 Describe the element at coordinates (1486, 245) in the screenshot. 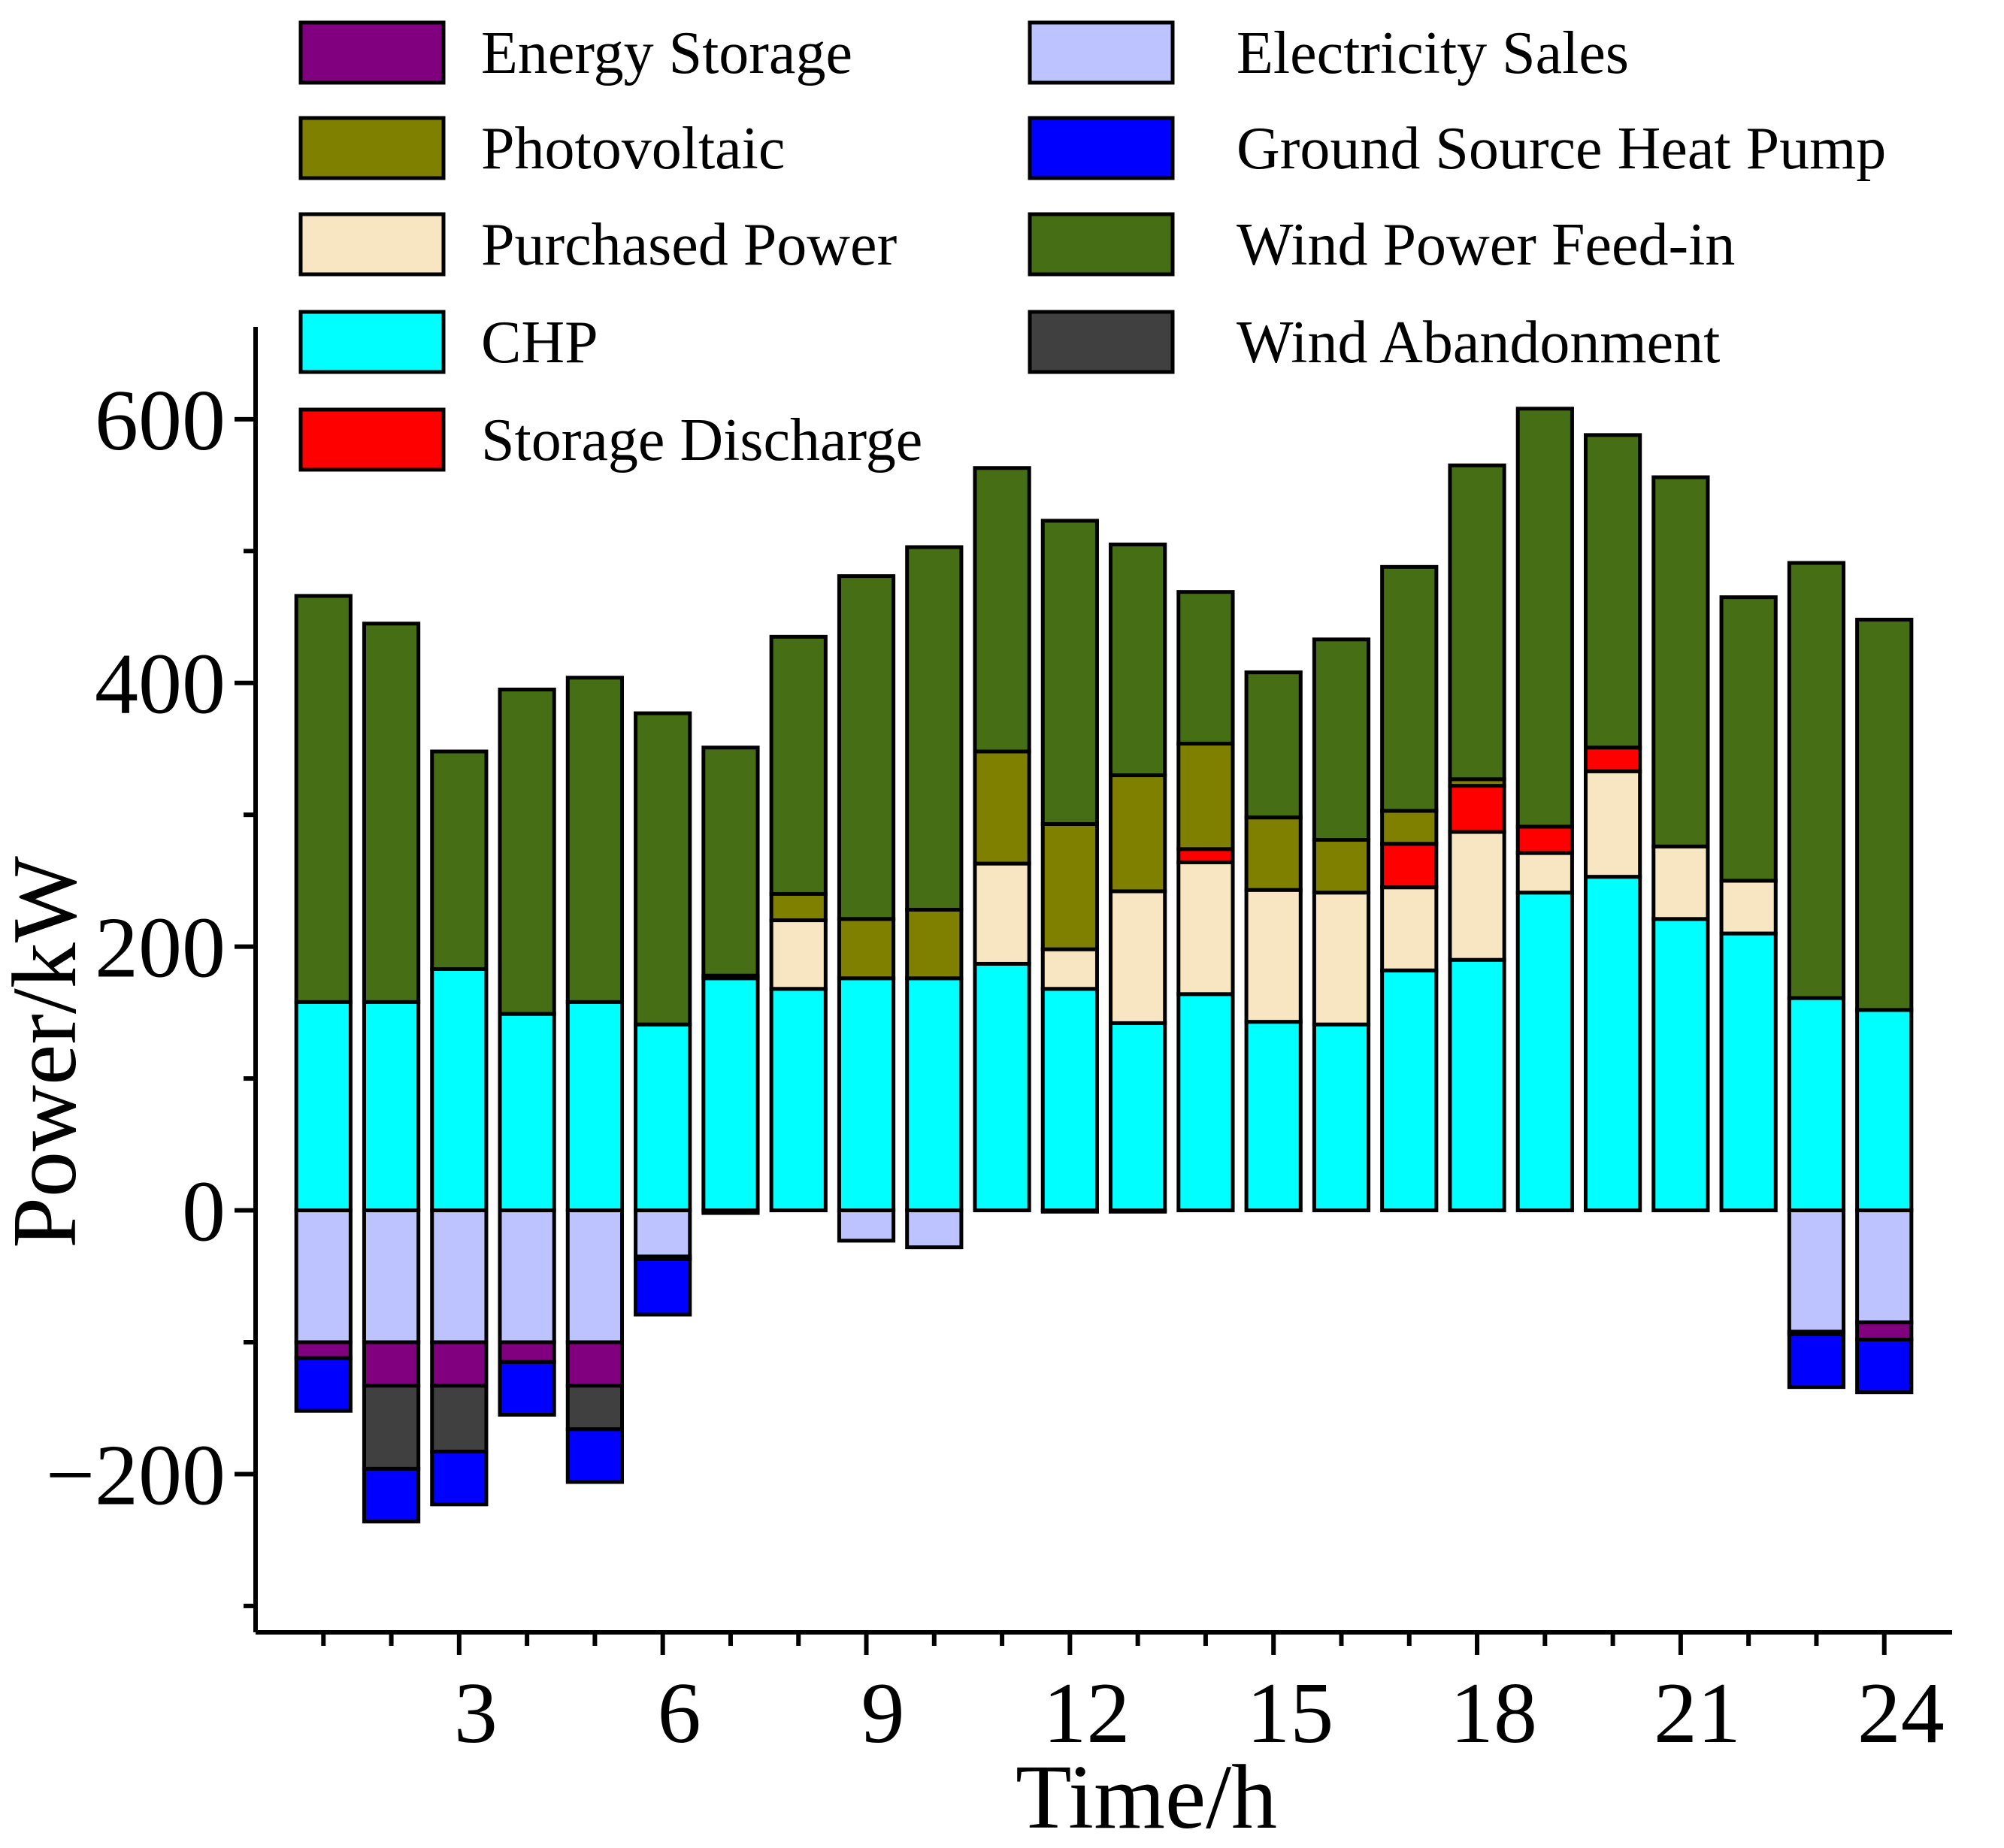

I see `legend-label-wind-power-feed-in: Wind Power Feed-in` at that location.